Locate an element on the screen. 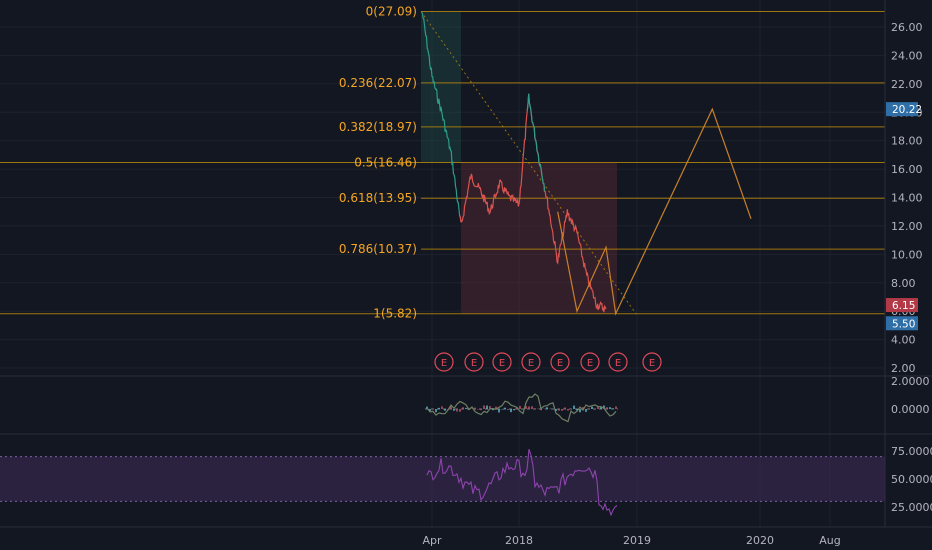 The image size is (932, 550). price-tick-2: 22.00 is located at coordinates (907, 84).